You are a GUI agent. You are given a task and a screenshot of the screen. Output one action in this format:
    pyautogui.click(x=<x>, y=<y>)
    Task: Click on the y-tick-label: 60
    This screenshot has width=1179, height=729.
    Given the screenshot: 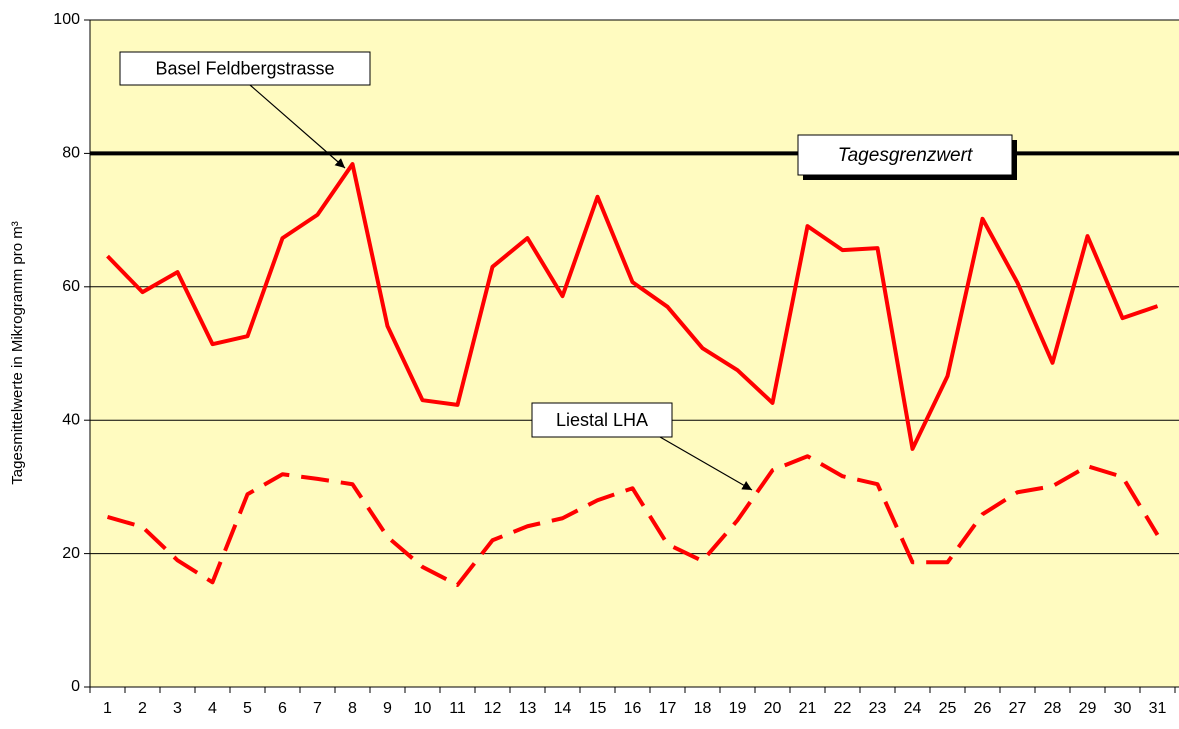 What is the action you would take?
    pyautogui.click(x=71, y=286)
    